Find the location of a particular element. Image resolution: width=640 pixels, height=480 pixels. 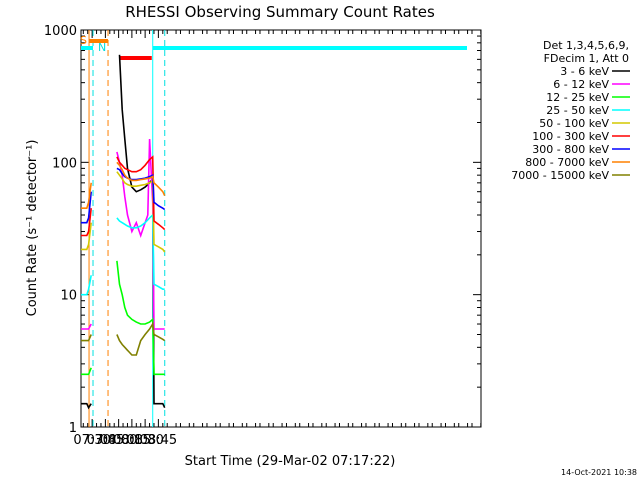

series-lines is located at coordinates (123, 232).